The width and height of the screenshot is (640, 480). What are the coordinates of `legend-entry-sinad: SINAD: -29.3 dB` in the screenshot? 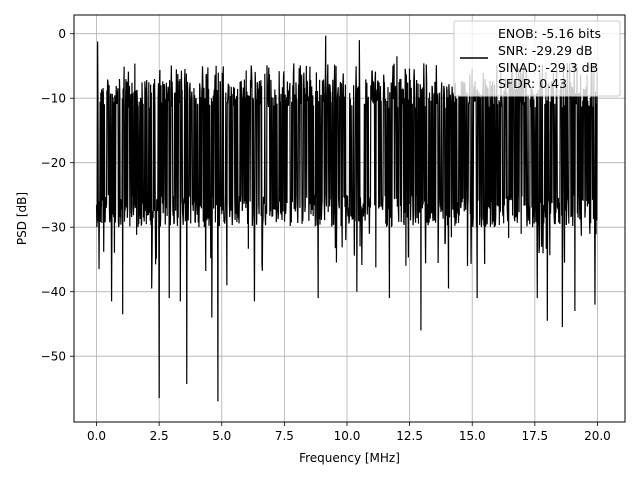 It's located at (548, 67).